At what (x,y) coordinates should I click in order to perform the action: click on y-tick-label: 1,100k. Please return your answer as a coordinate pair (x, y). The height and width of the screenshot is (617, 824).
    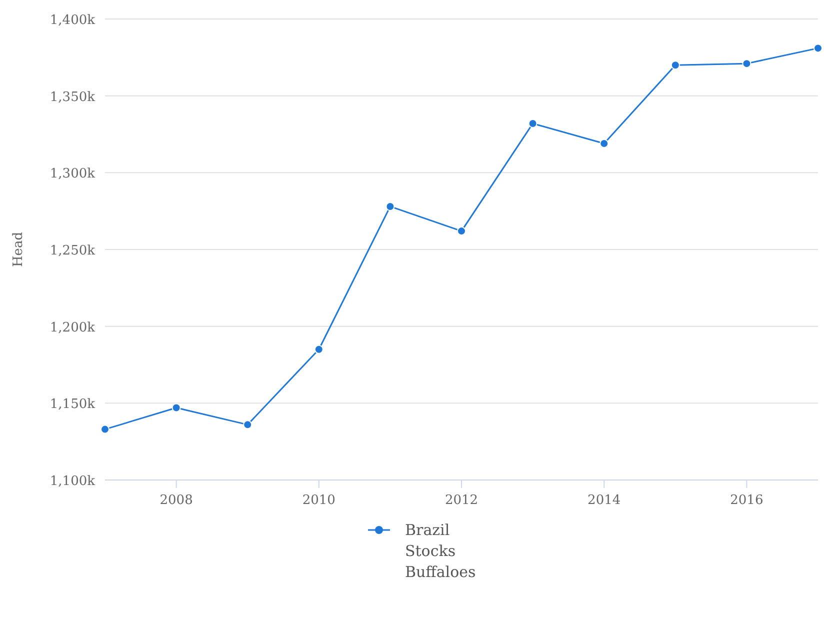
    Looking at the image, I should click on (73, 481).